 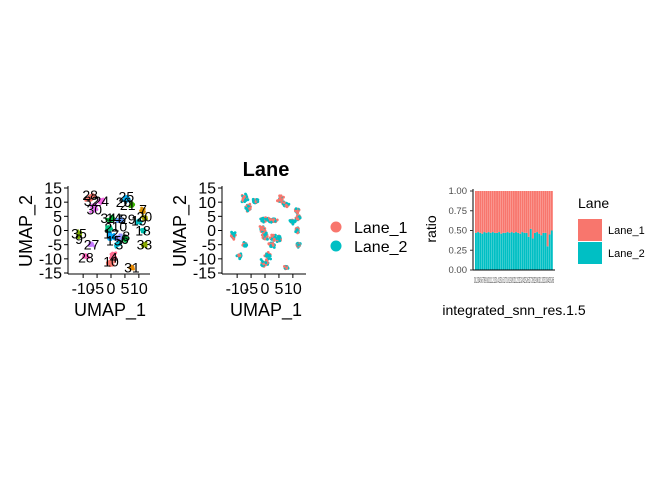 What do you see at coordinates (514, 230) in the screenshot?
I see `ratio-bars` at bounding box center [514, 230].